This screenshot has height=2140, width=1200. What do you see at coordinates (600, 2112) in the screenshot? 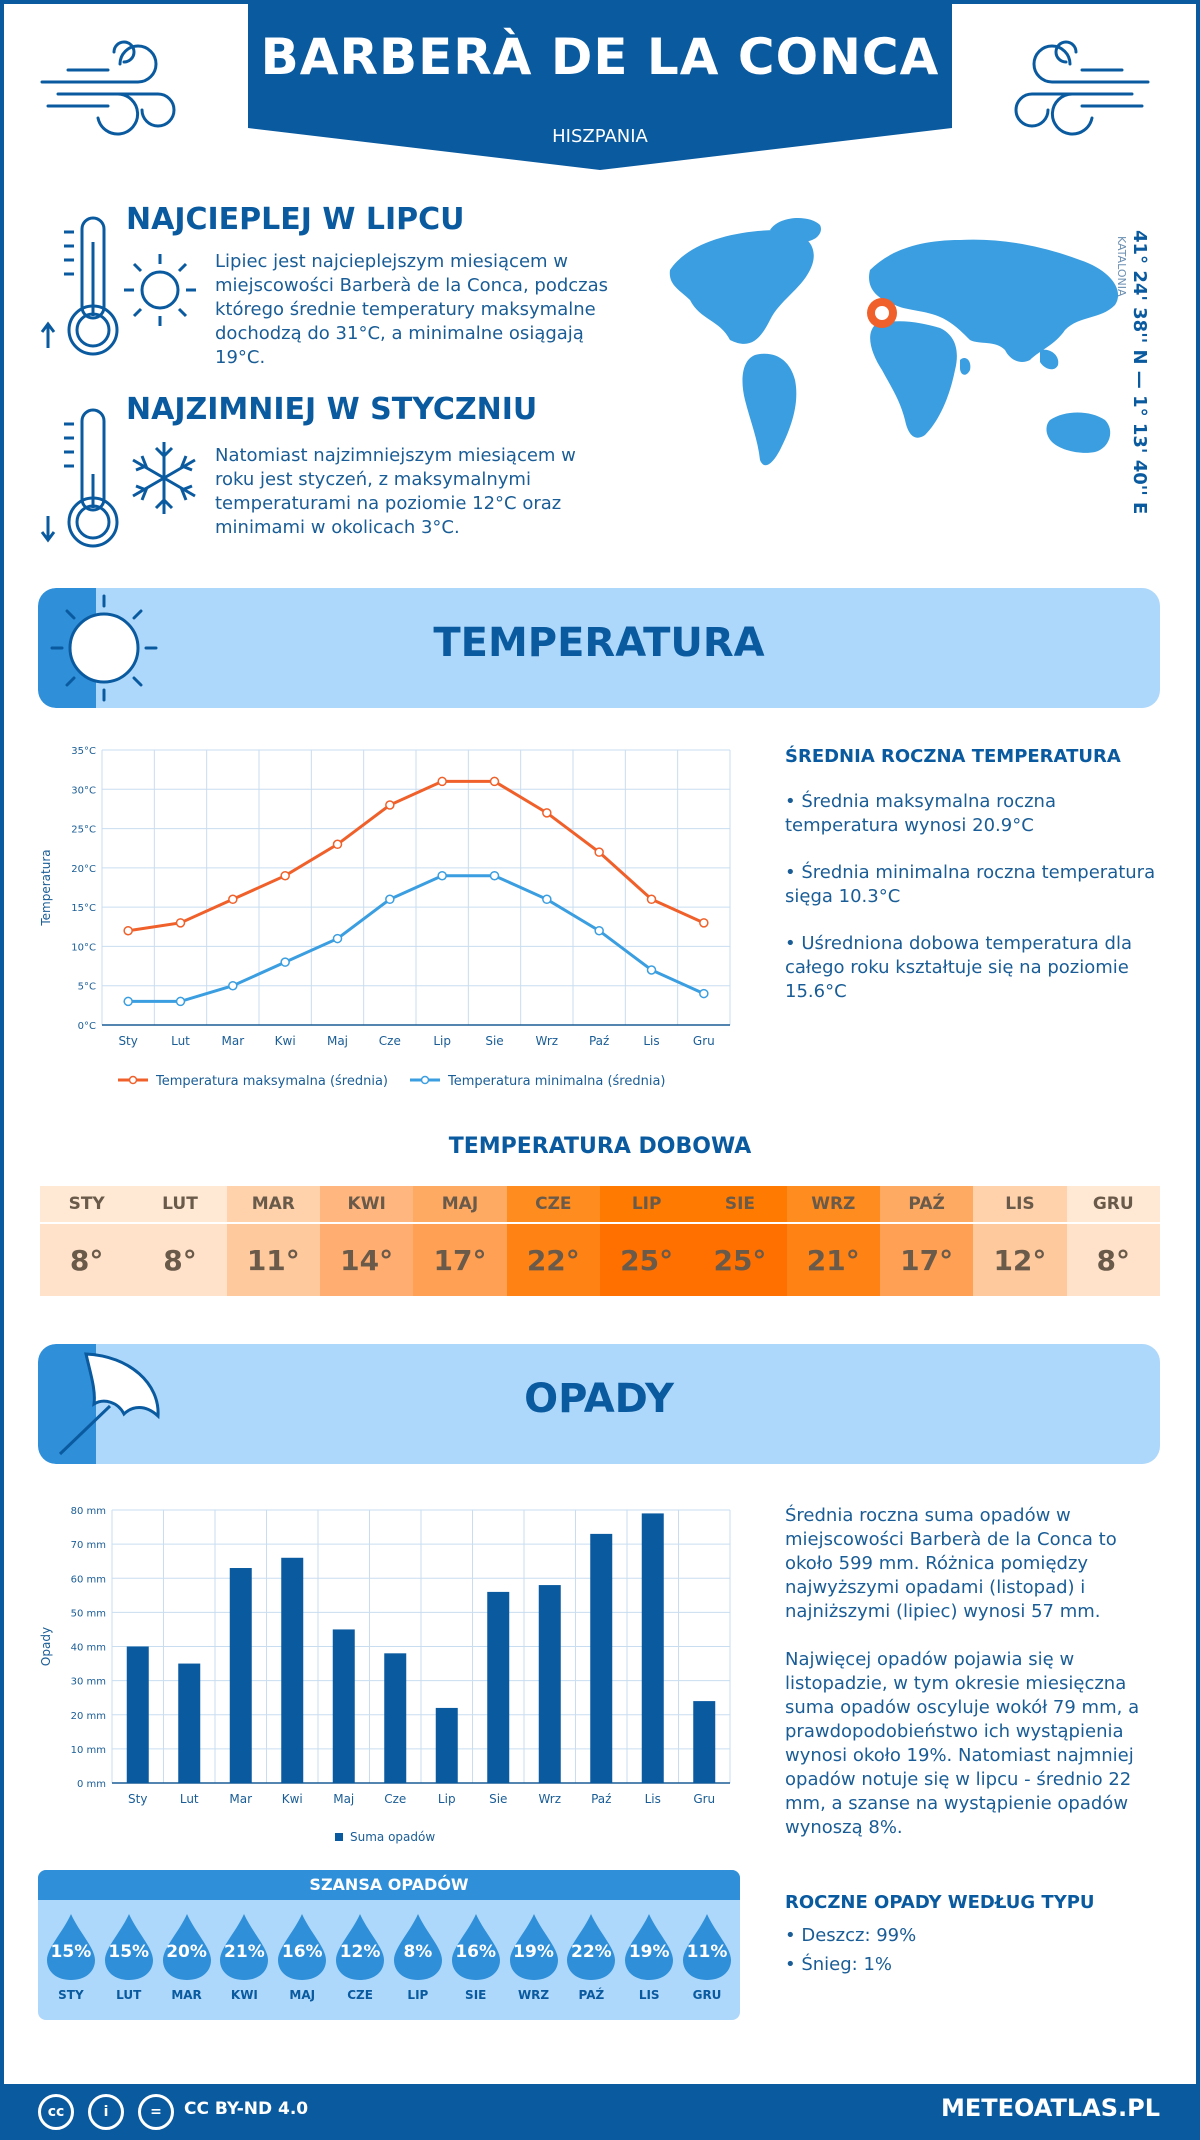
I see `footer` at bounding box center [600, 2112].